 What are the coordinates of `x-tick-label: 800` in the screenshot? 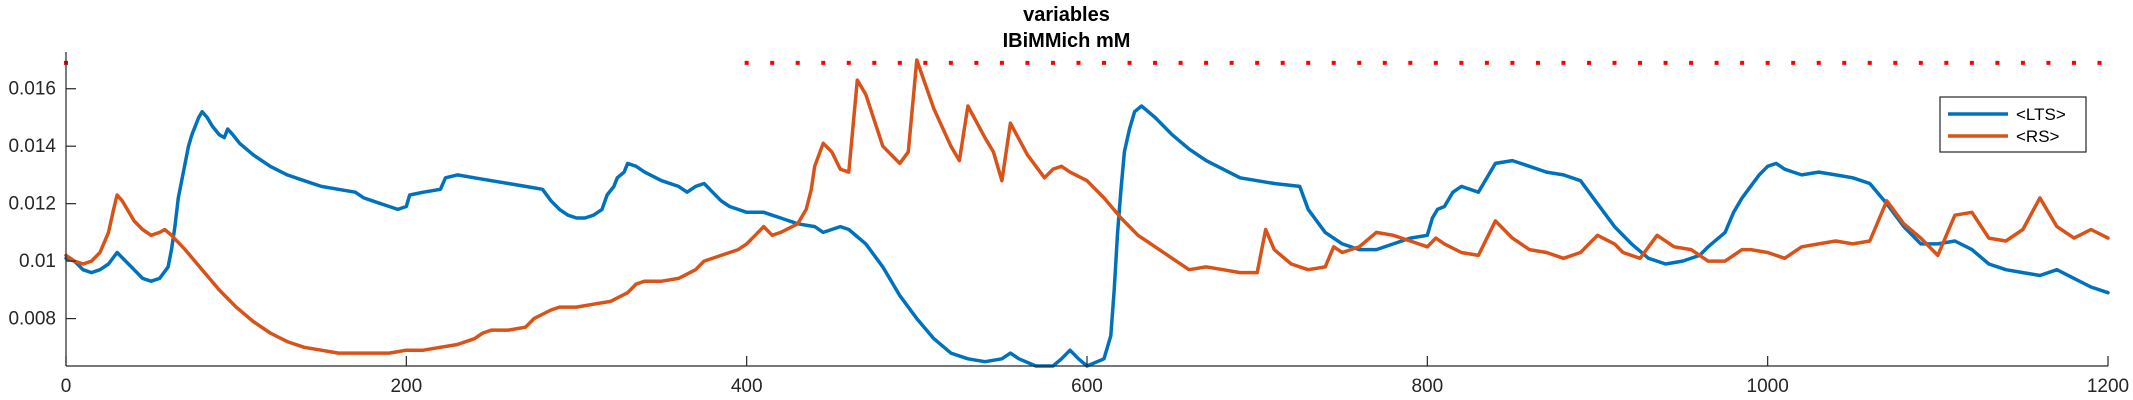 It's located at (1427, 386).